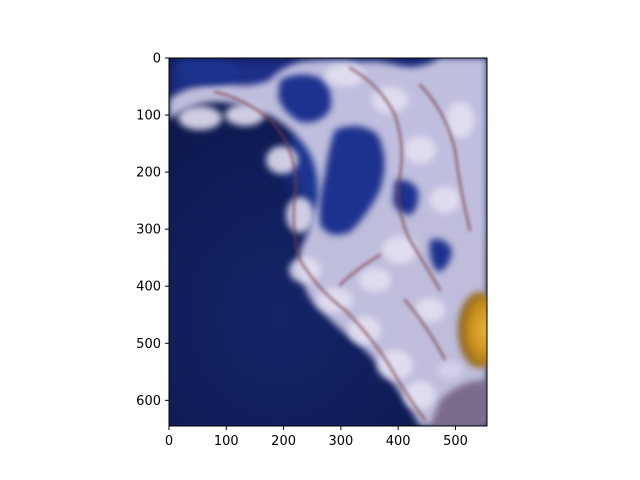 Image resolution: width=640 pixels, height=480 pixels. Describe the element at coordinates (148, 401) in the screenshot. I see `y-tick-label: 600` at that location.